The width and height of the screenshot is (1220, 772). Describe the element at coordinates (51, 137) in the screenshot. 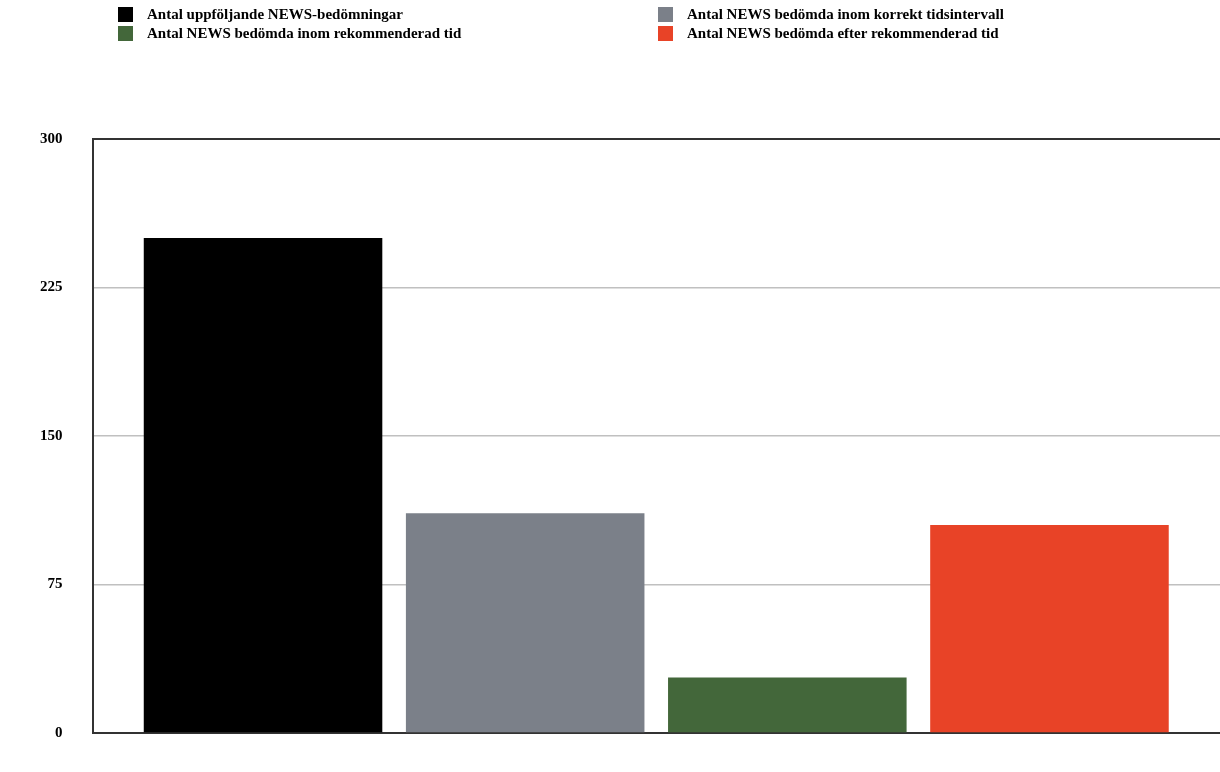

I see `y-tick-label: 300` at that location.